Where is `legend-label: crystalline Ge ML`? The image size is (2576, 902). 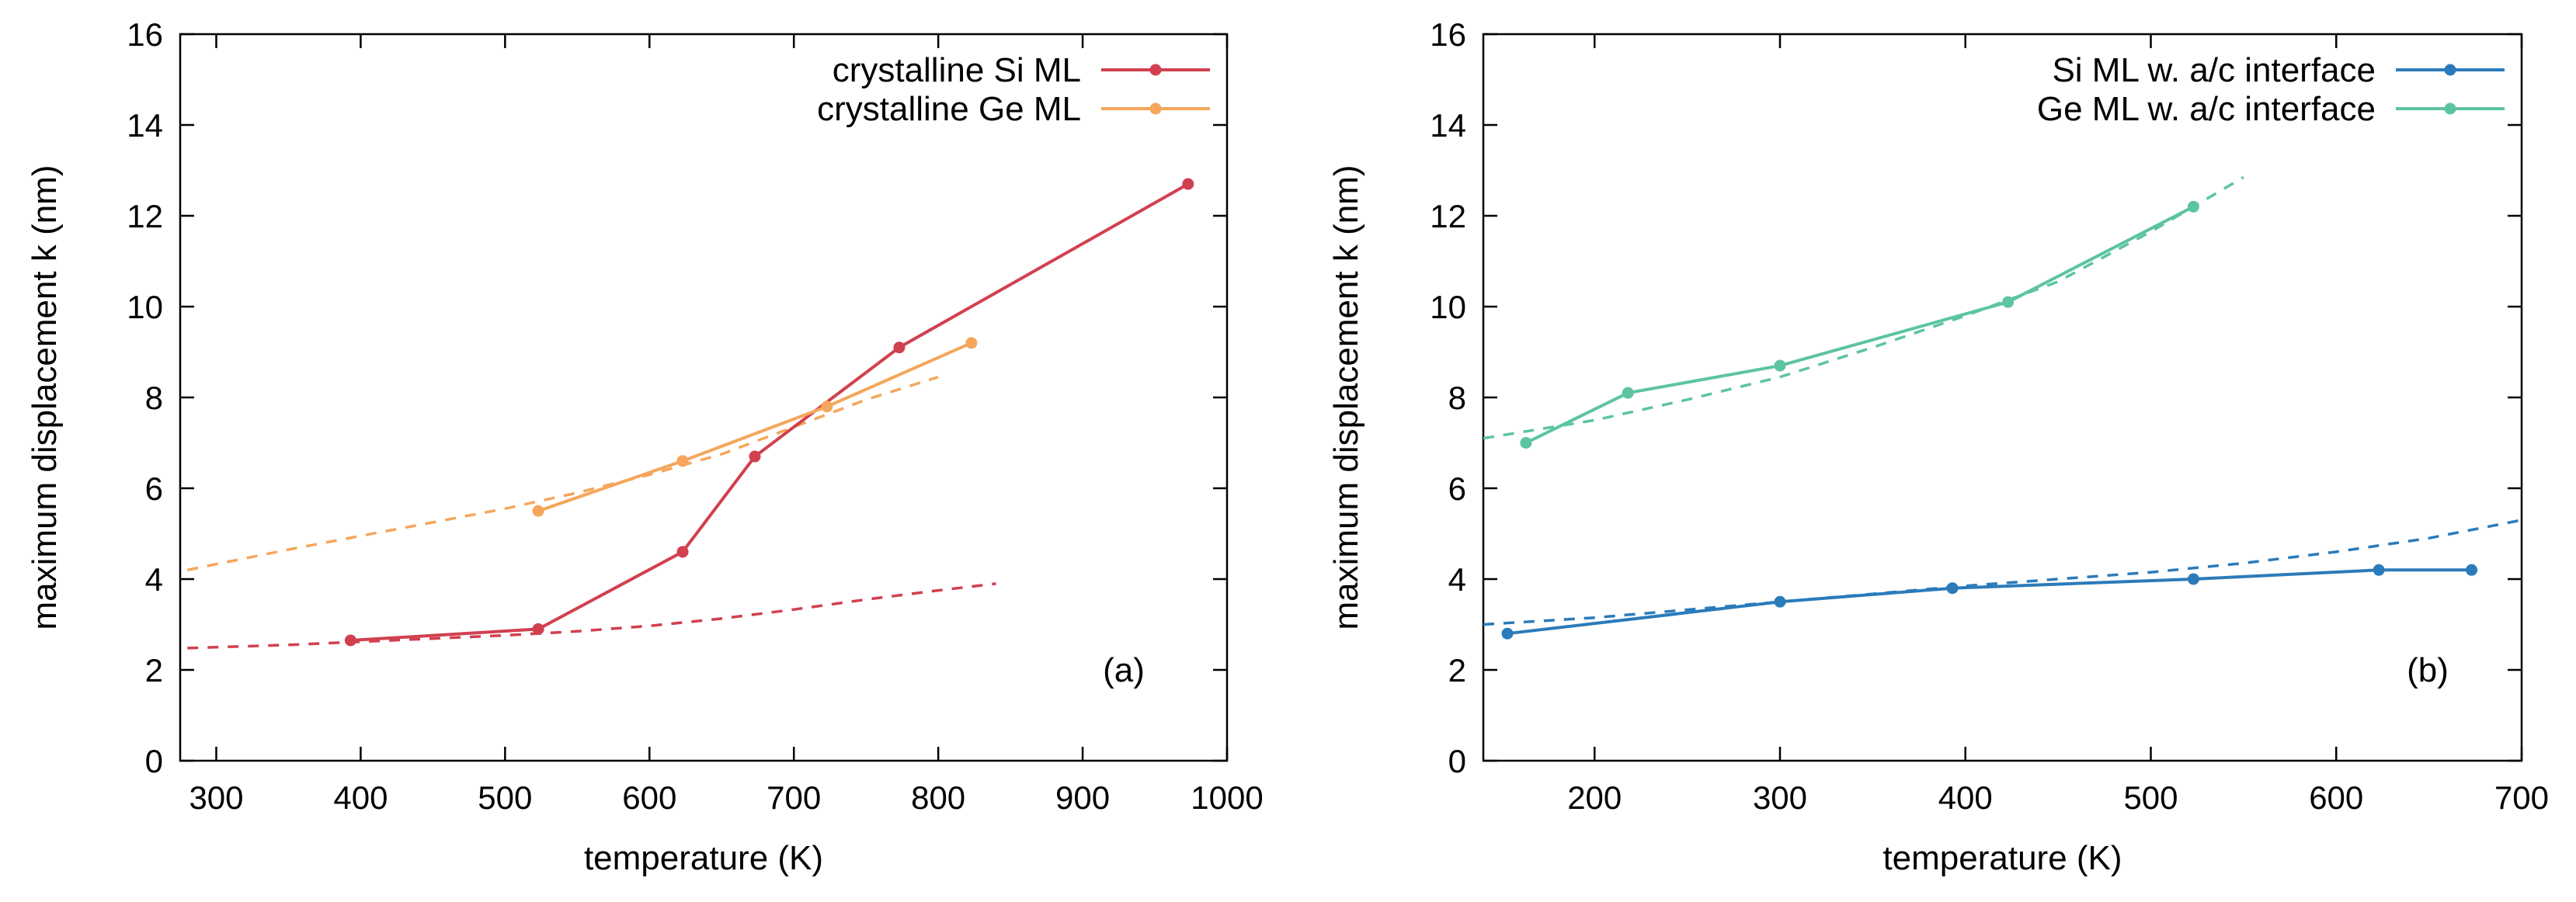
legend-label: crystalline Ge ML is located at coordinates (949, 109).